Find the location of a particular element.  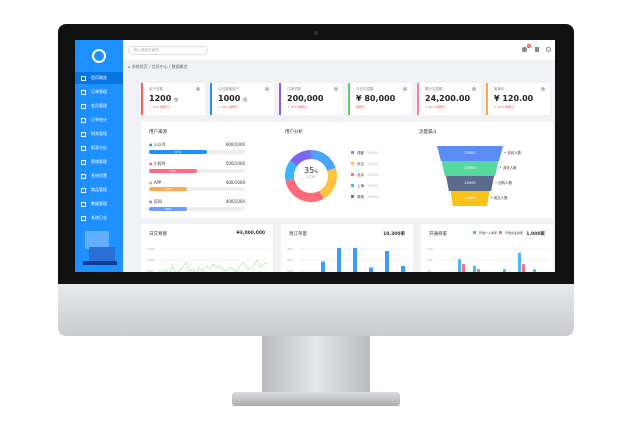

funnel-stage: 20000 is located at coordinates (470, 153).